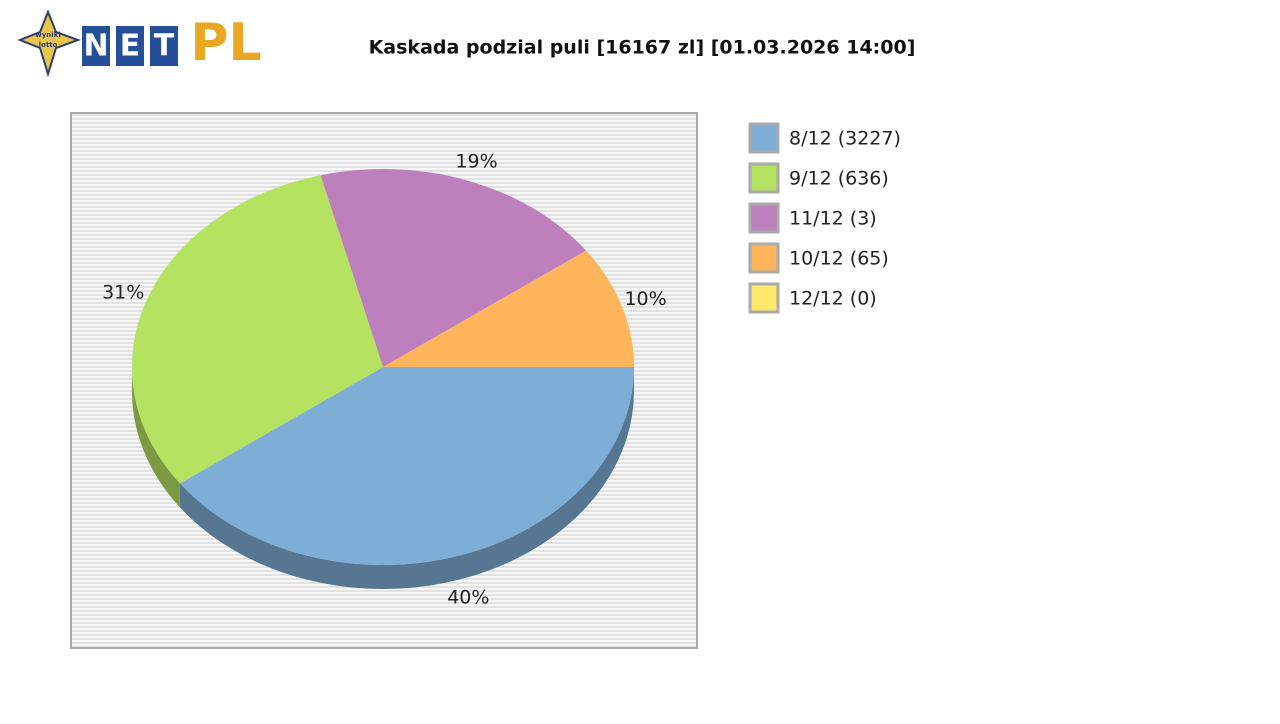 This screenshot has width=1280, height=724. Describe the element at coordinates (645, 299) in the screenshot. I see `value-label: 10%` at that location.